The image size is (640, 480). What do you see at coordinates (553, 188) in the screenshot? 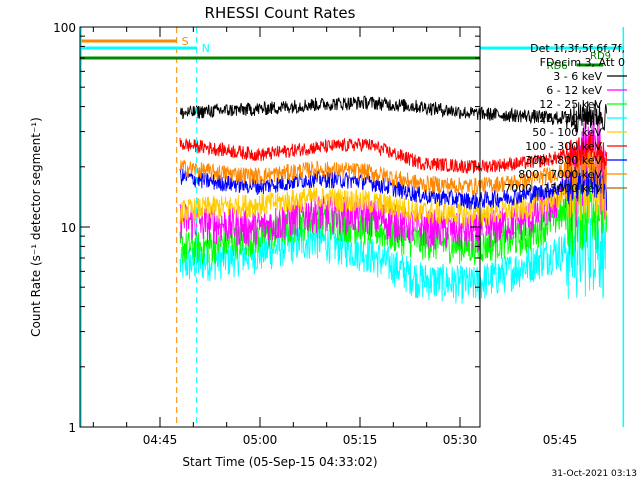
I see `legend-entry-label: 7000 - 15000 keV` at bounding box center [553, 188].